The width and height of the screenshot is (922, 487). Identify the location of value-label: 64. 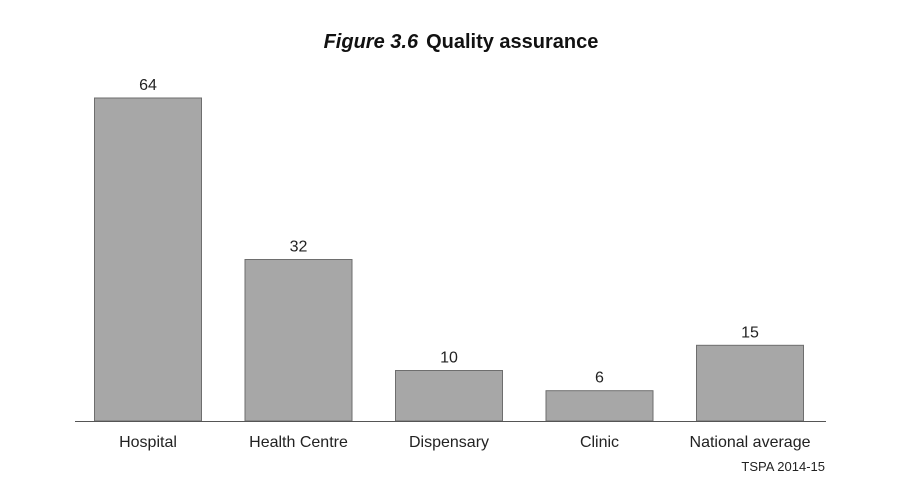
(148, 85).